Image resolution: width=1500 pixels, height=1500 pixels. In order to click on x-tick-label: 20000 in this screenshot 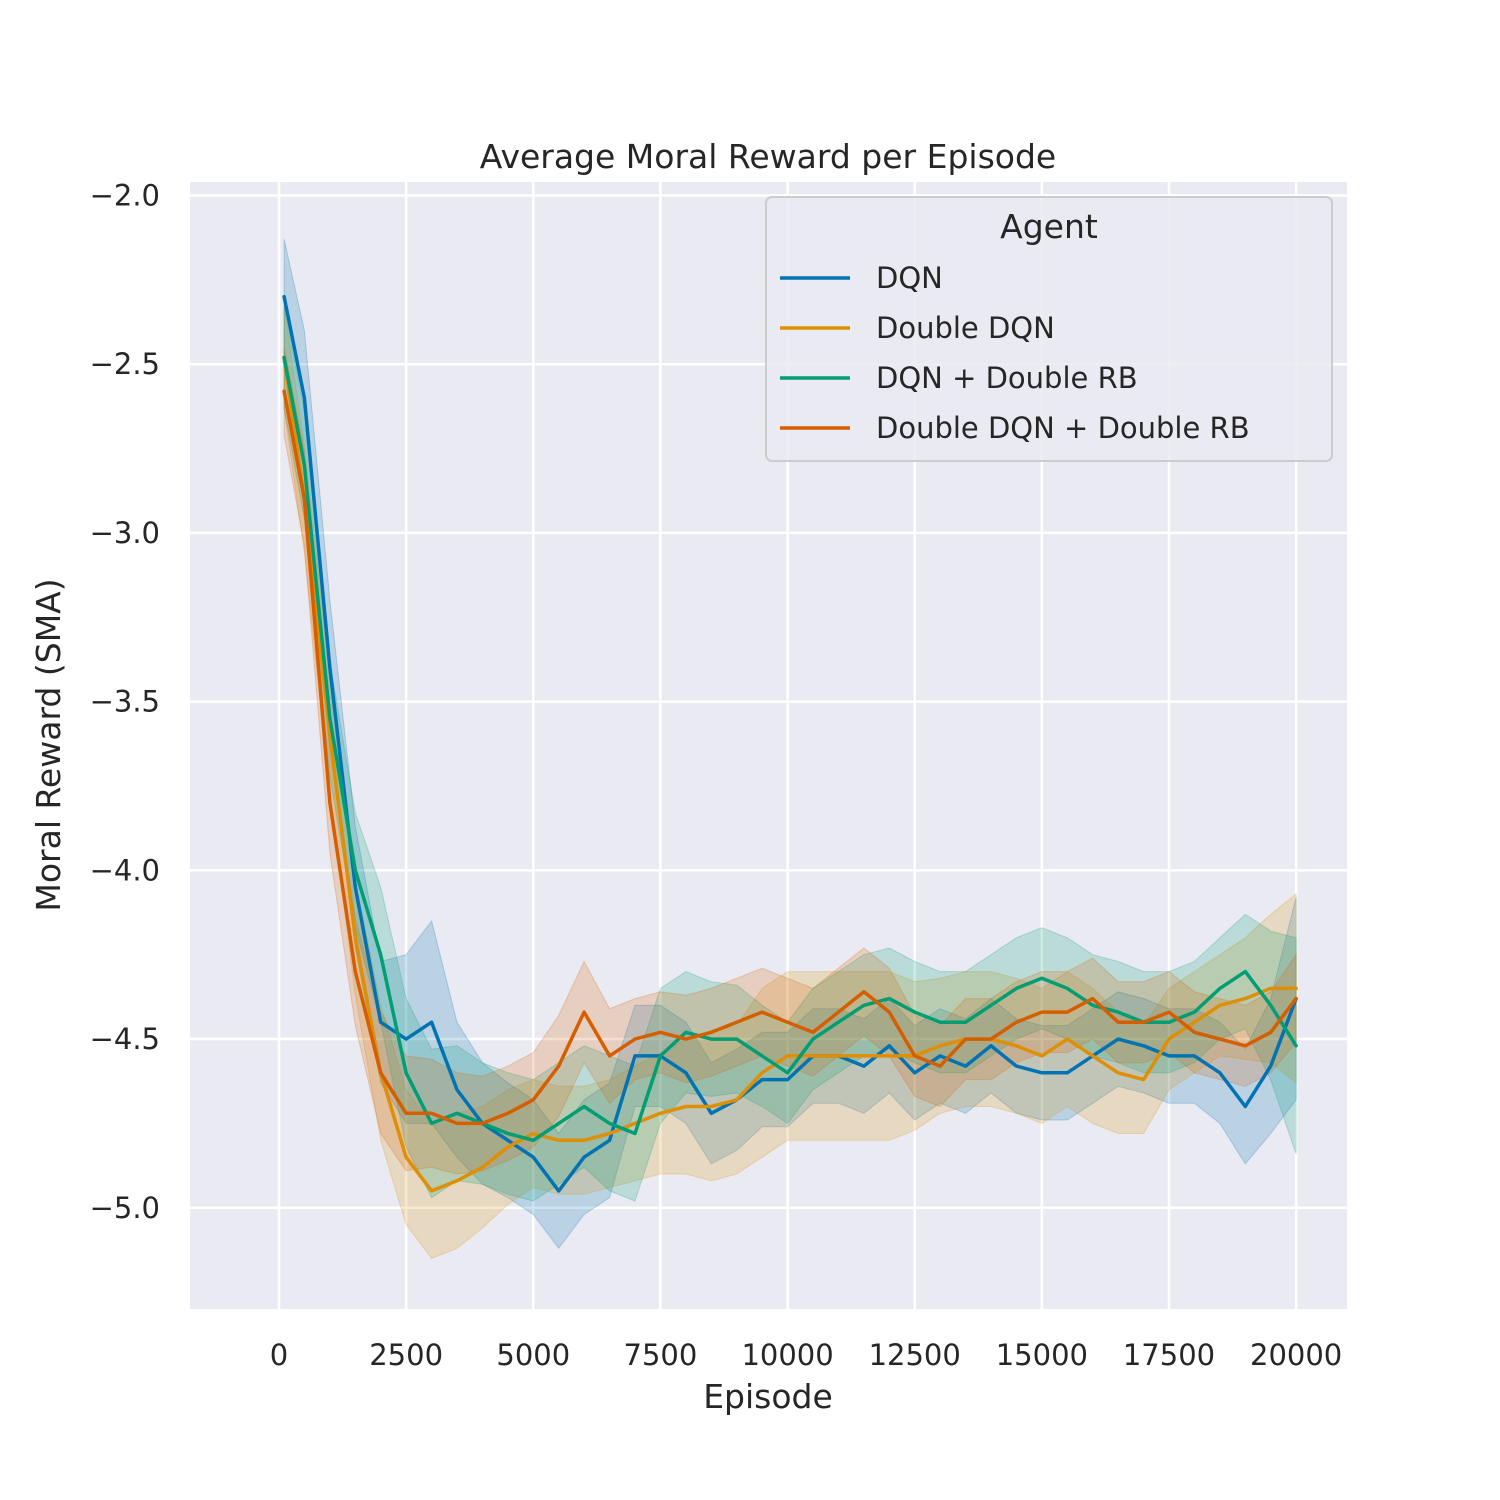, I will do `click(1296, 1355)`.